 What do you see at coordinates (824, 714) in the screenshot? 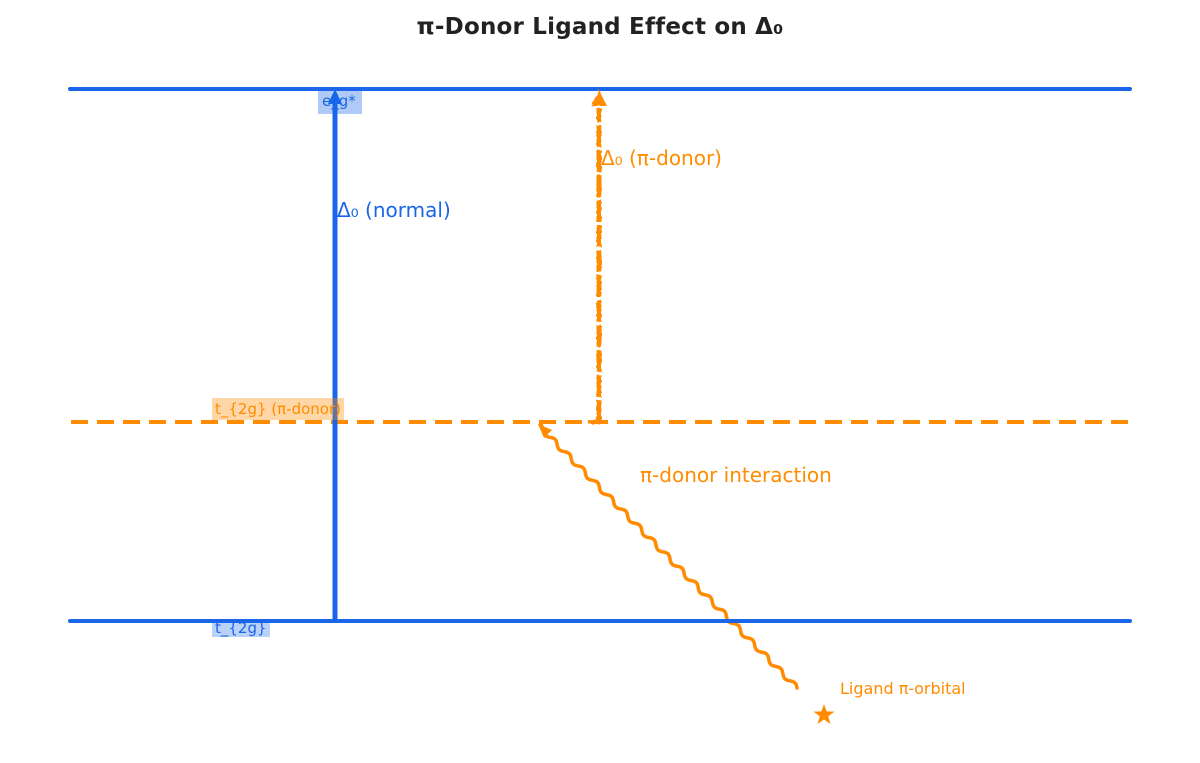
I see `star-icon` at bounding box center [824, 714].